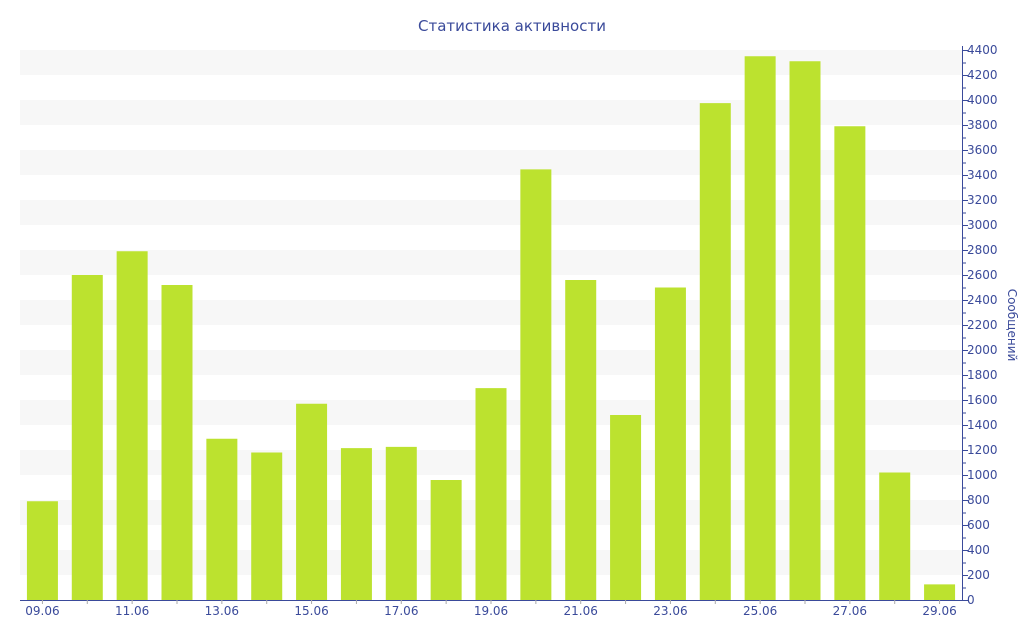  I want to click on y-tick-label: 3200, so click(982, 200).